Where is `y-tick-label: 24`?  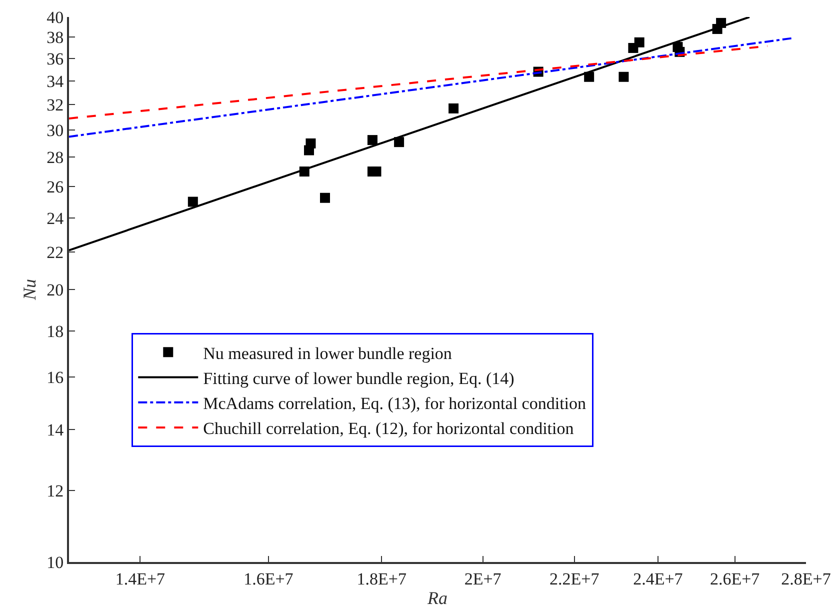 y-tick-label: 24 is located at coordinates (55, 218).